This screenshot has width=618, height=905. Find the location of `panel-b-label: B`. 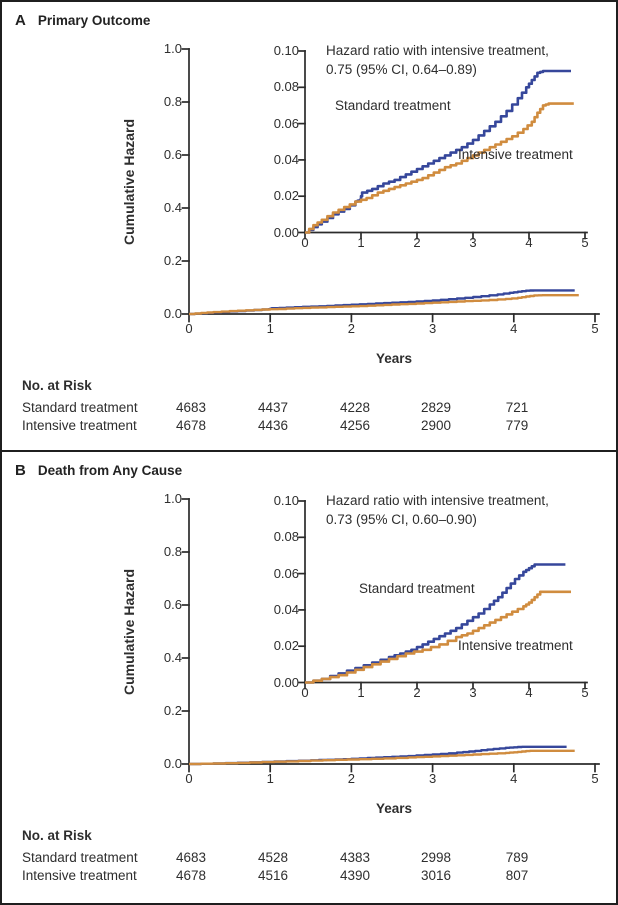

panel-b-label: B is located at coordinates (20, 470).